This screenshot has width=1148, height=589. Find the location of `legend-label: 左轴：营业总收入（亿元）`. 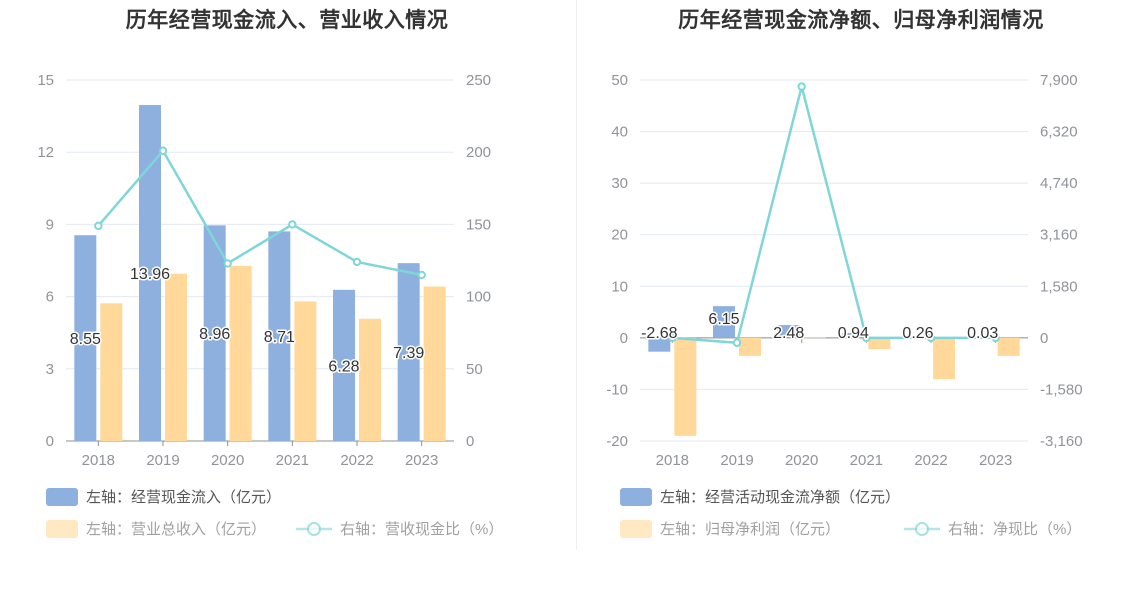

legend-label: 左轴：营业总收入（亿元） is located at coordinates (176, 529).